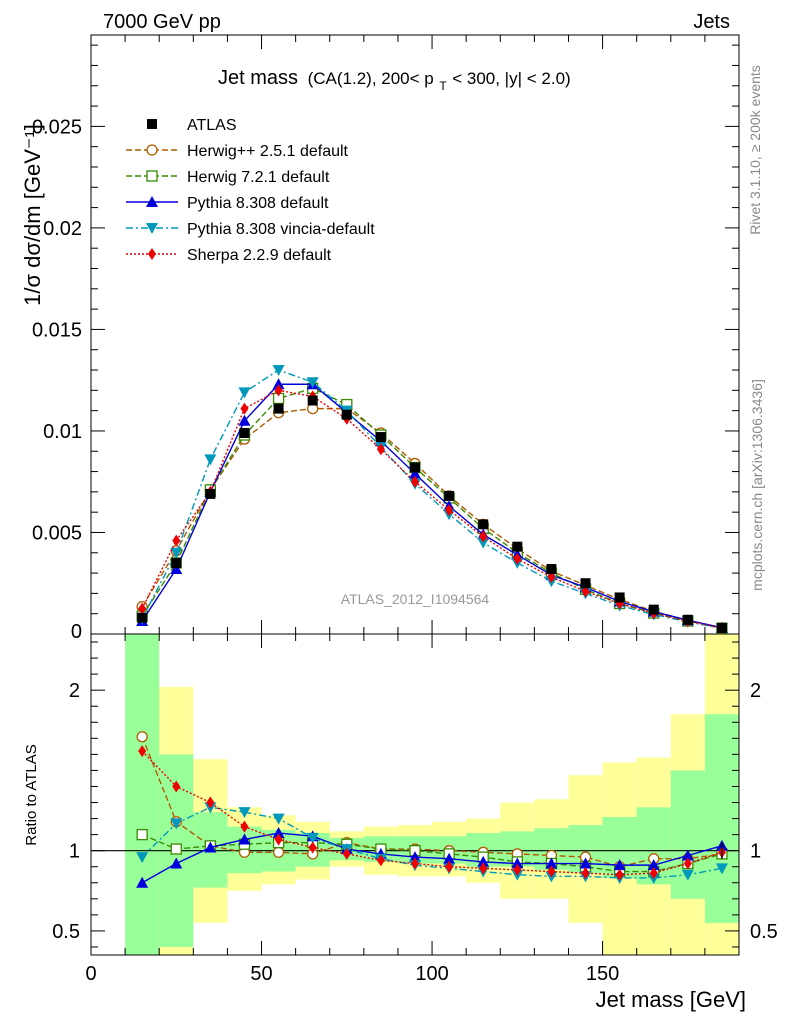  Describe the element at coordinates (281, 229) in the screenshot. I see `legend-label-vincia: Pythia 8.308 vincia-default` at that location.